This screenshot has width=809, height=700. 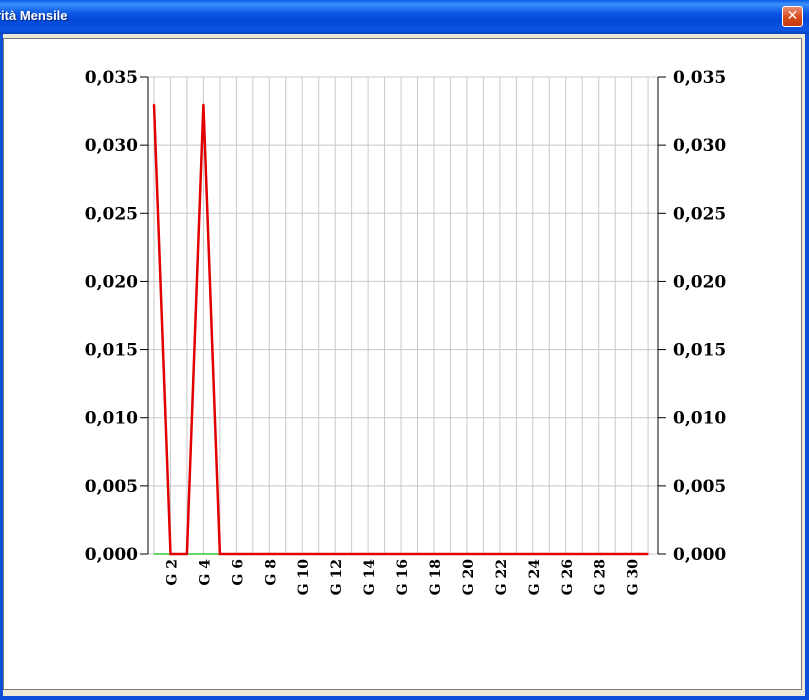 What do you see at coordinates (634, 577) in the screenshot?
I see `x-tick-label: G 30` at bounding box center [634, 577].